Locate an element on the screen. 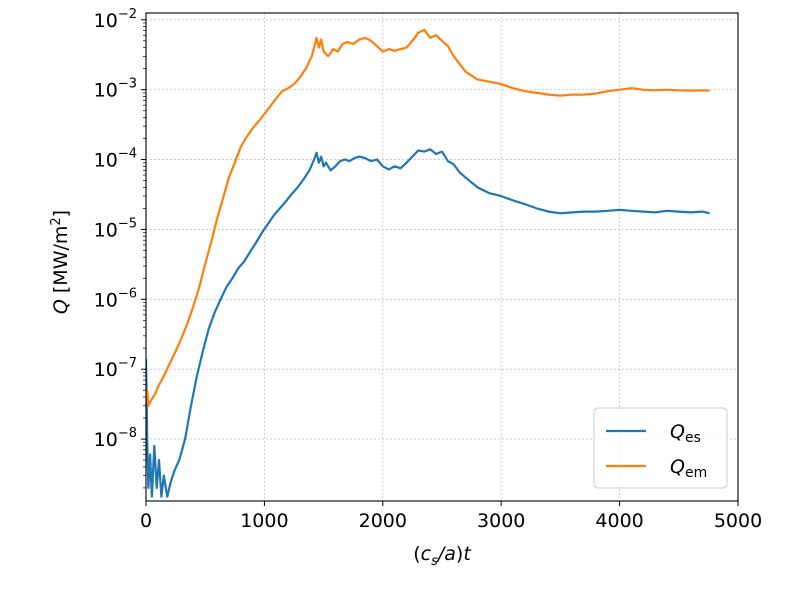 The width and height of the screenshot is (797, 597). legend-box is located at coordinates (660, 448).